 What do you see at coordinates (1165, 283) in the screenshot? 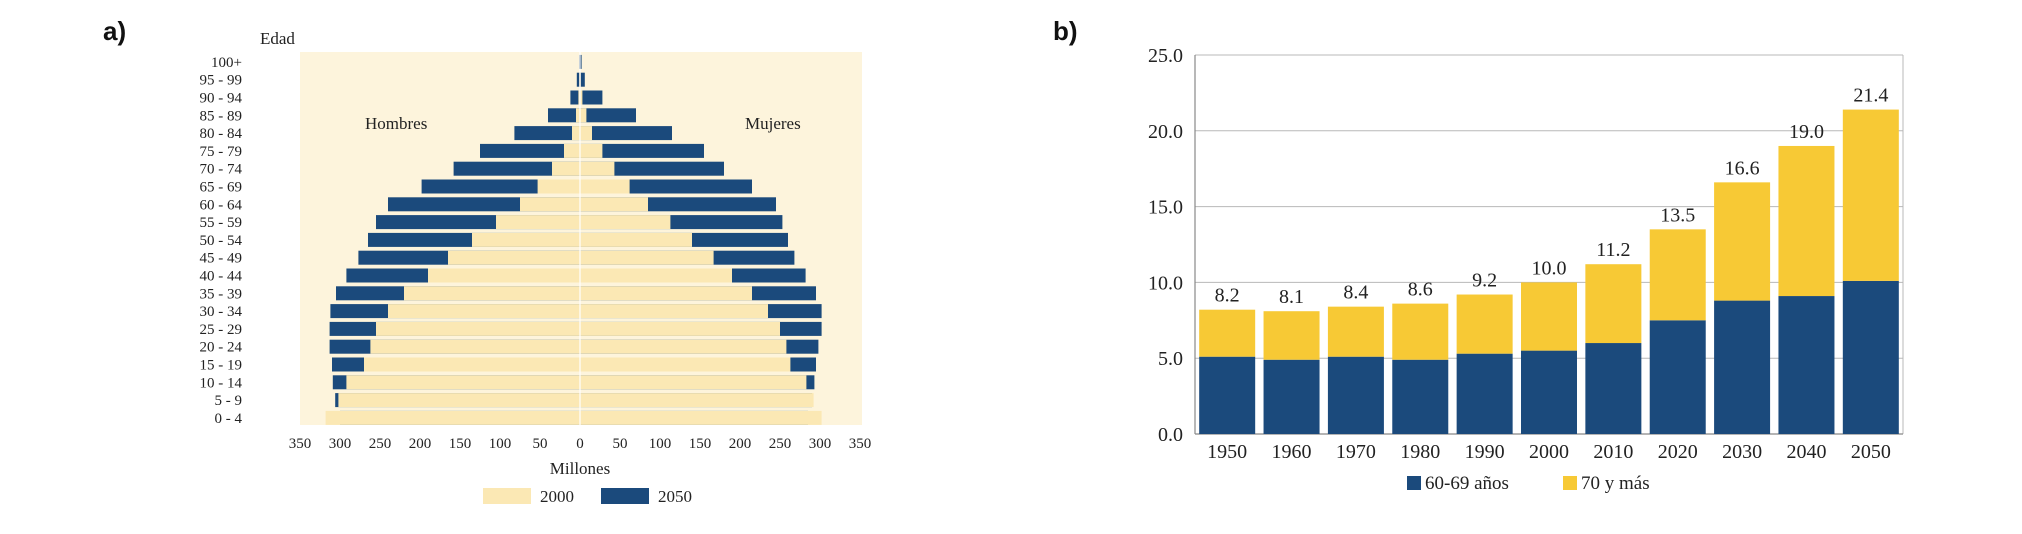
I see `y-tick-label: 10.0` at bounding box center [1165, 283].